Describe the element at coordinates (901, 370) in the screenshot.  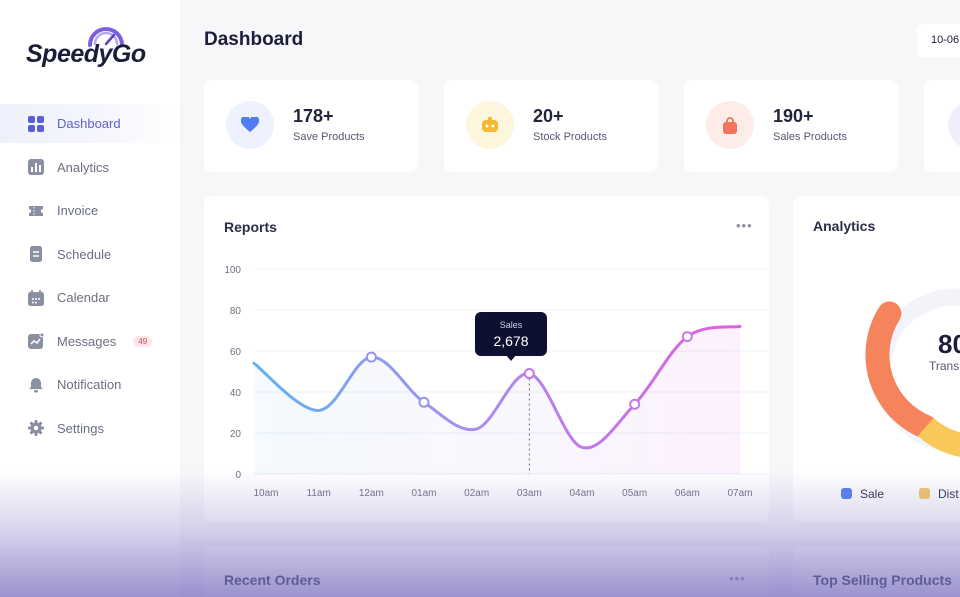
I see `donut-segment-orange` at that location.